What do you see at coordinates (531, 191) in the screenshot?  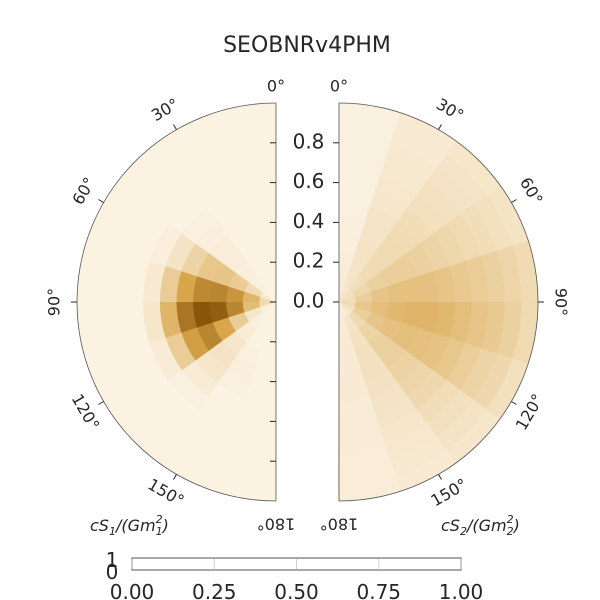 I see `angle-tick-label: 60°` at bounding box center [531, 191].